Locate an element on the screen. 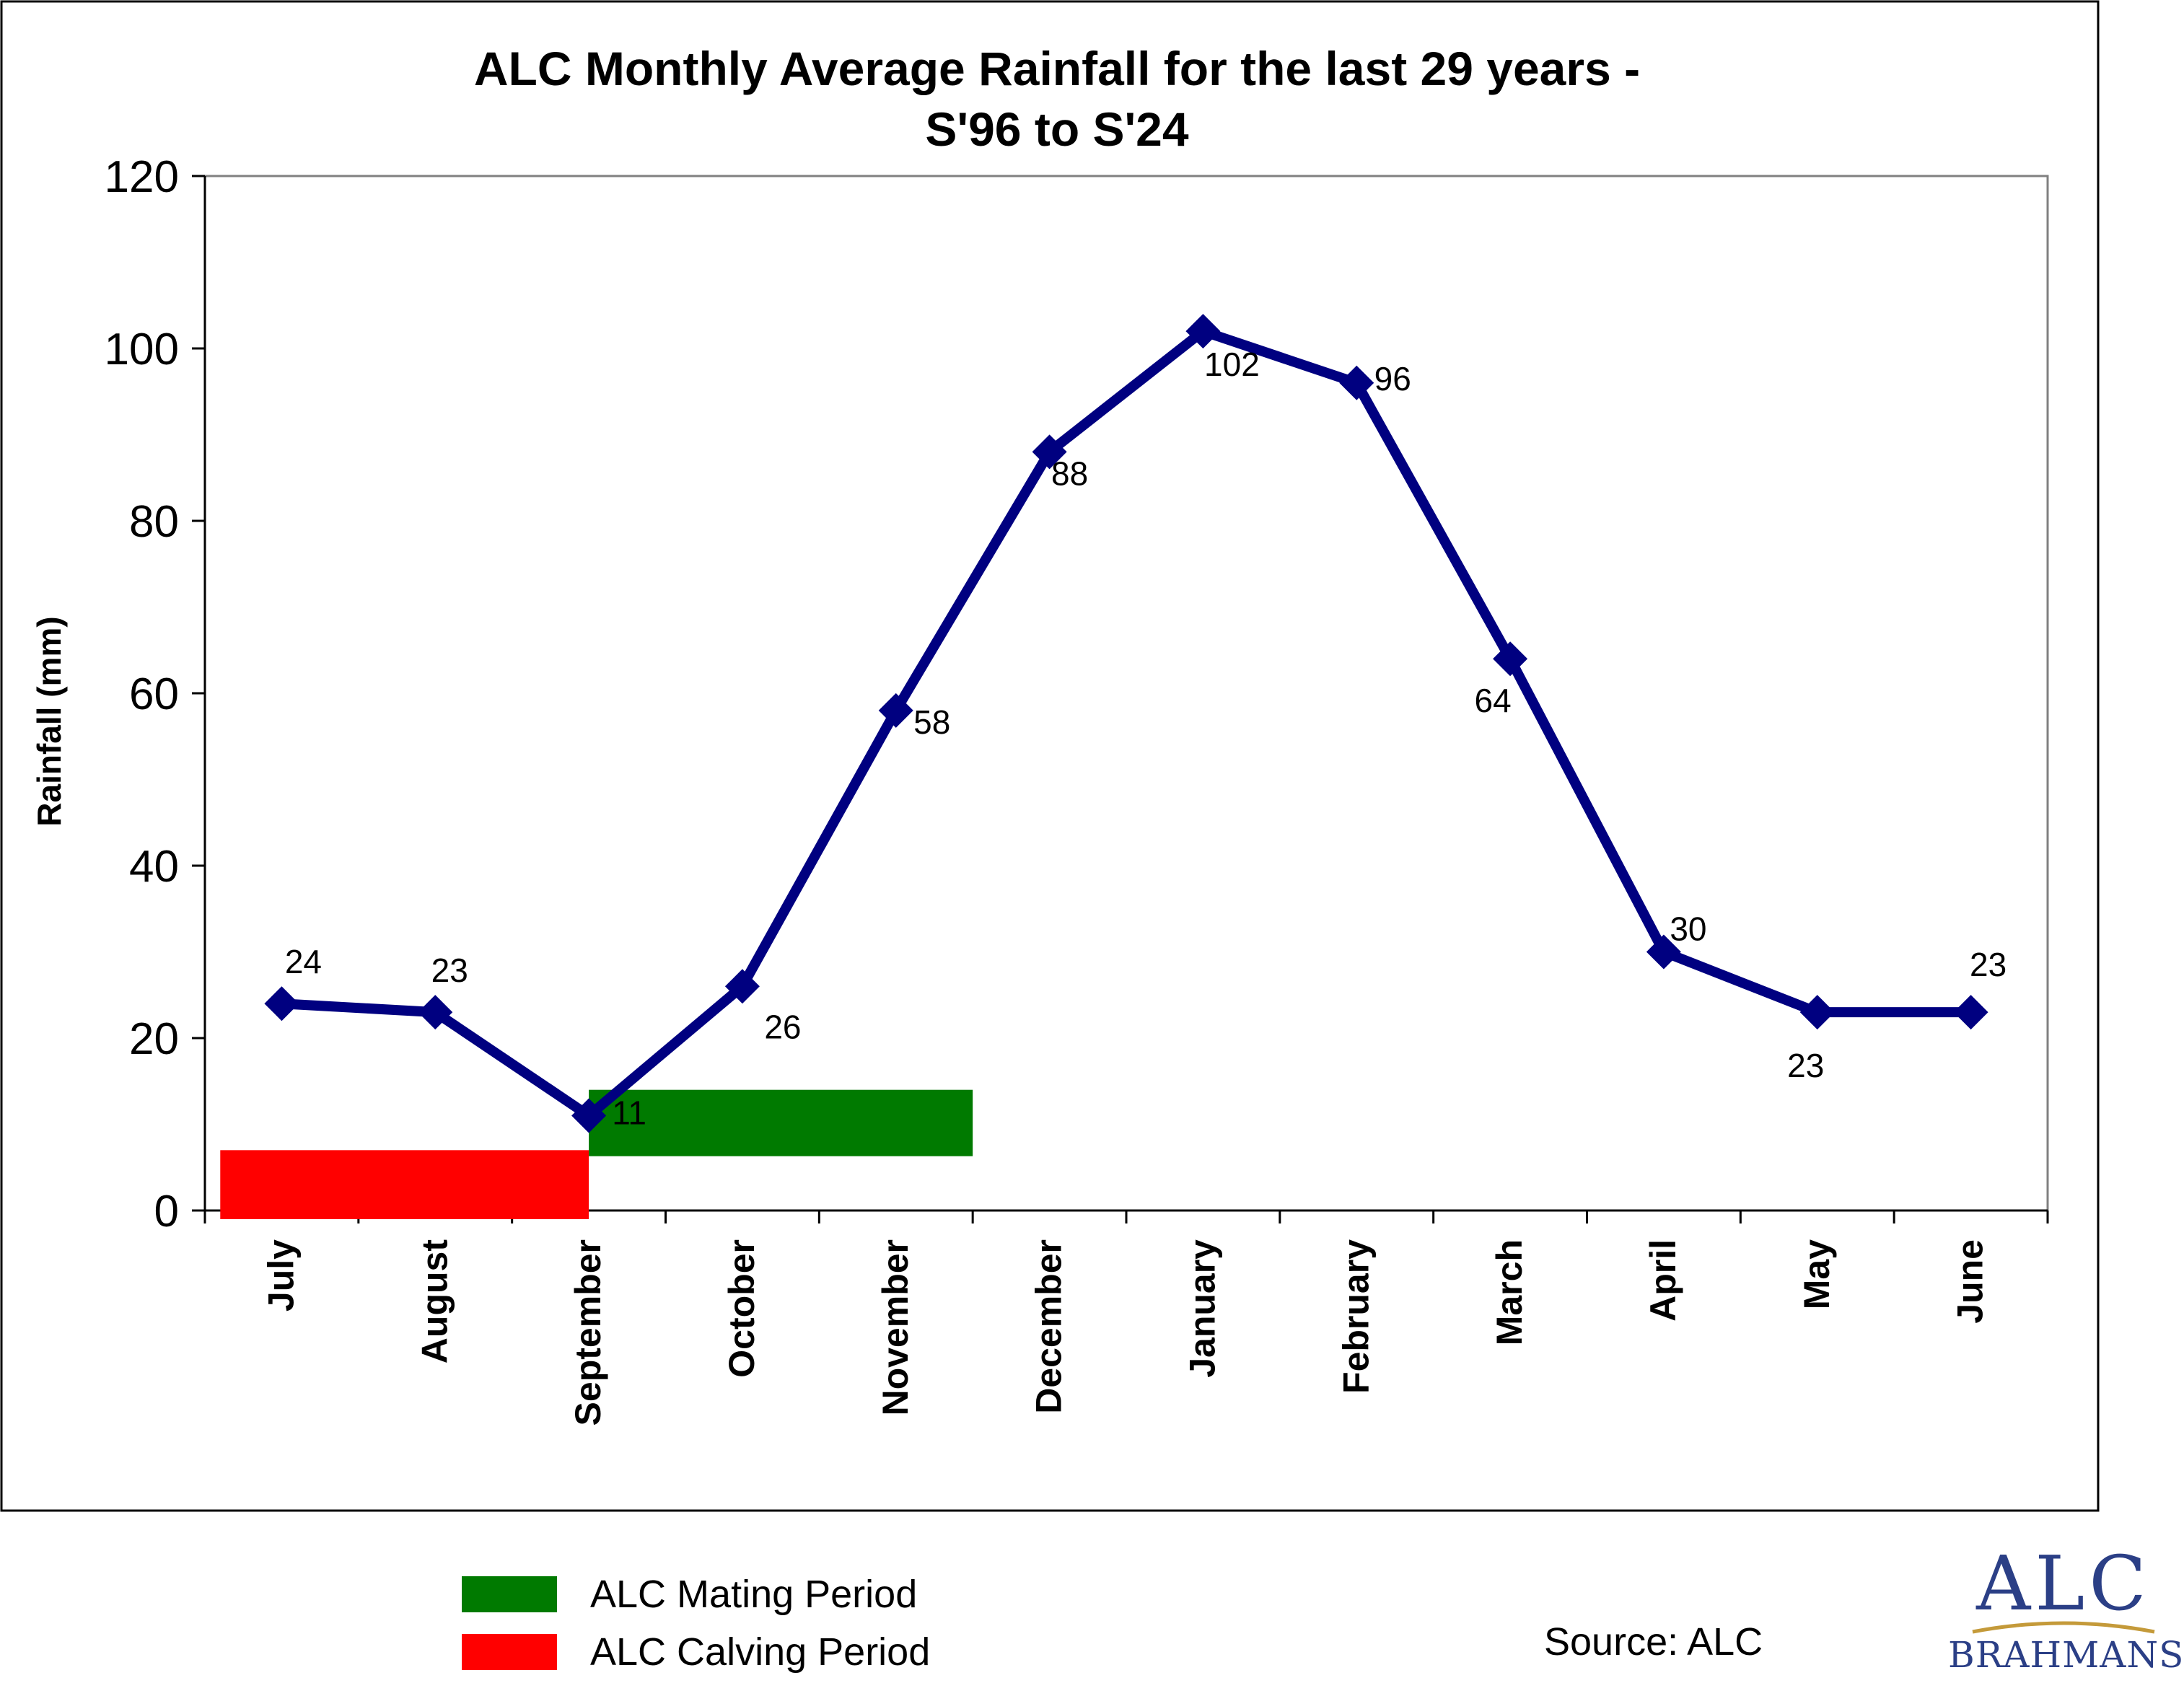 The width and height of the screenshot is (2184, 1696). x-tick-label: February is located at coordinates (1356, 1316).